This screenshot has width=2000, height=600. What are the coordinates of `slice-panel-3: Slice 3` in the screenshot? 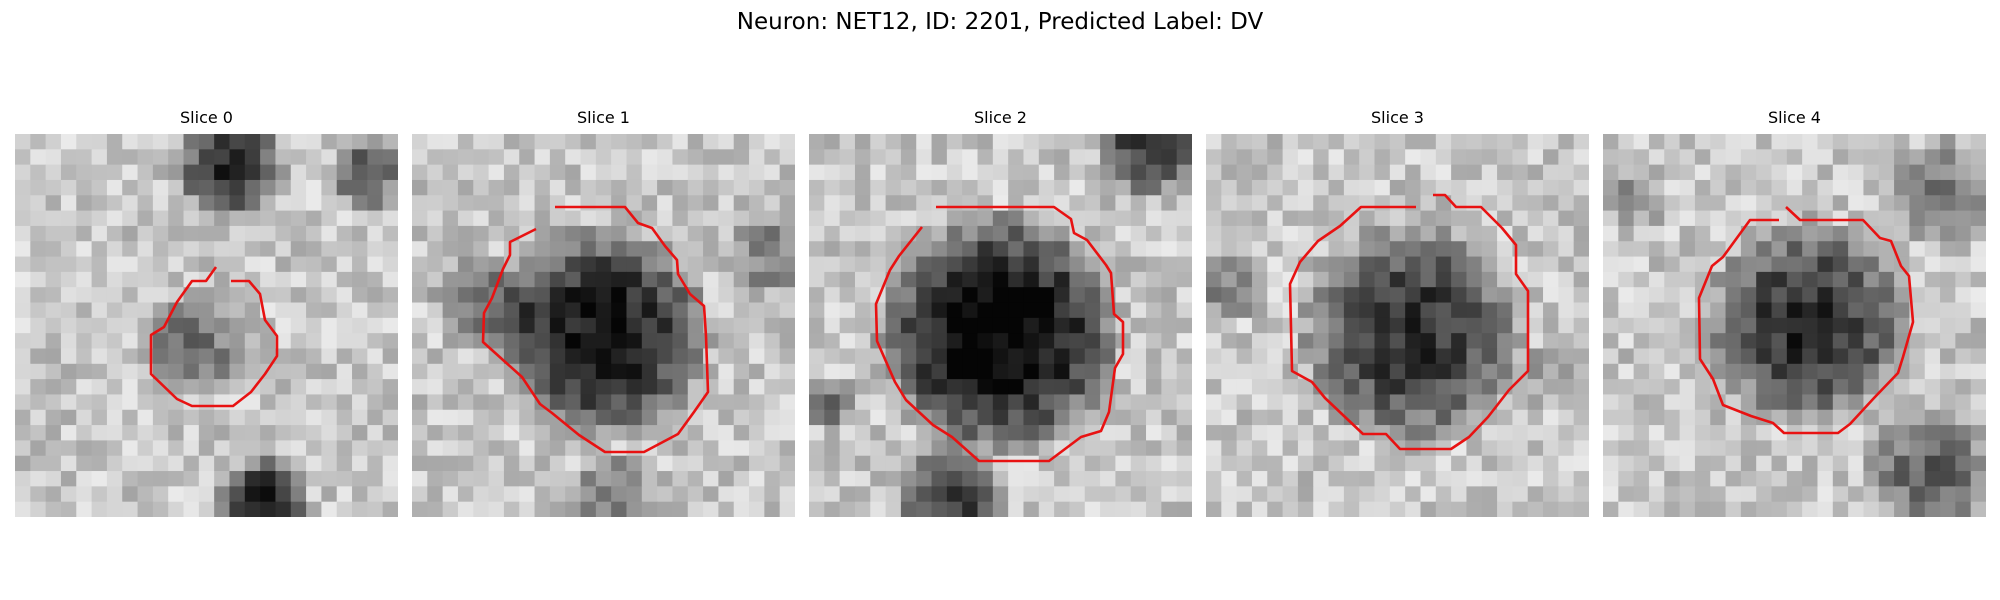 It's located at (1397, 312).